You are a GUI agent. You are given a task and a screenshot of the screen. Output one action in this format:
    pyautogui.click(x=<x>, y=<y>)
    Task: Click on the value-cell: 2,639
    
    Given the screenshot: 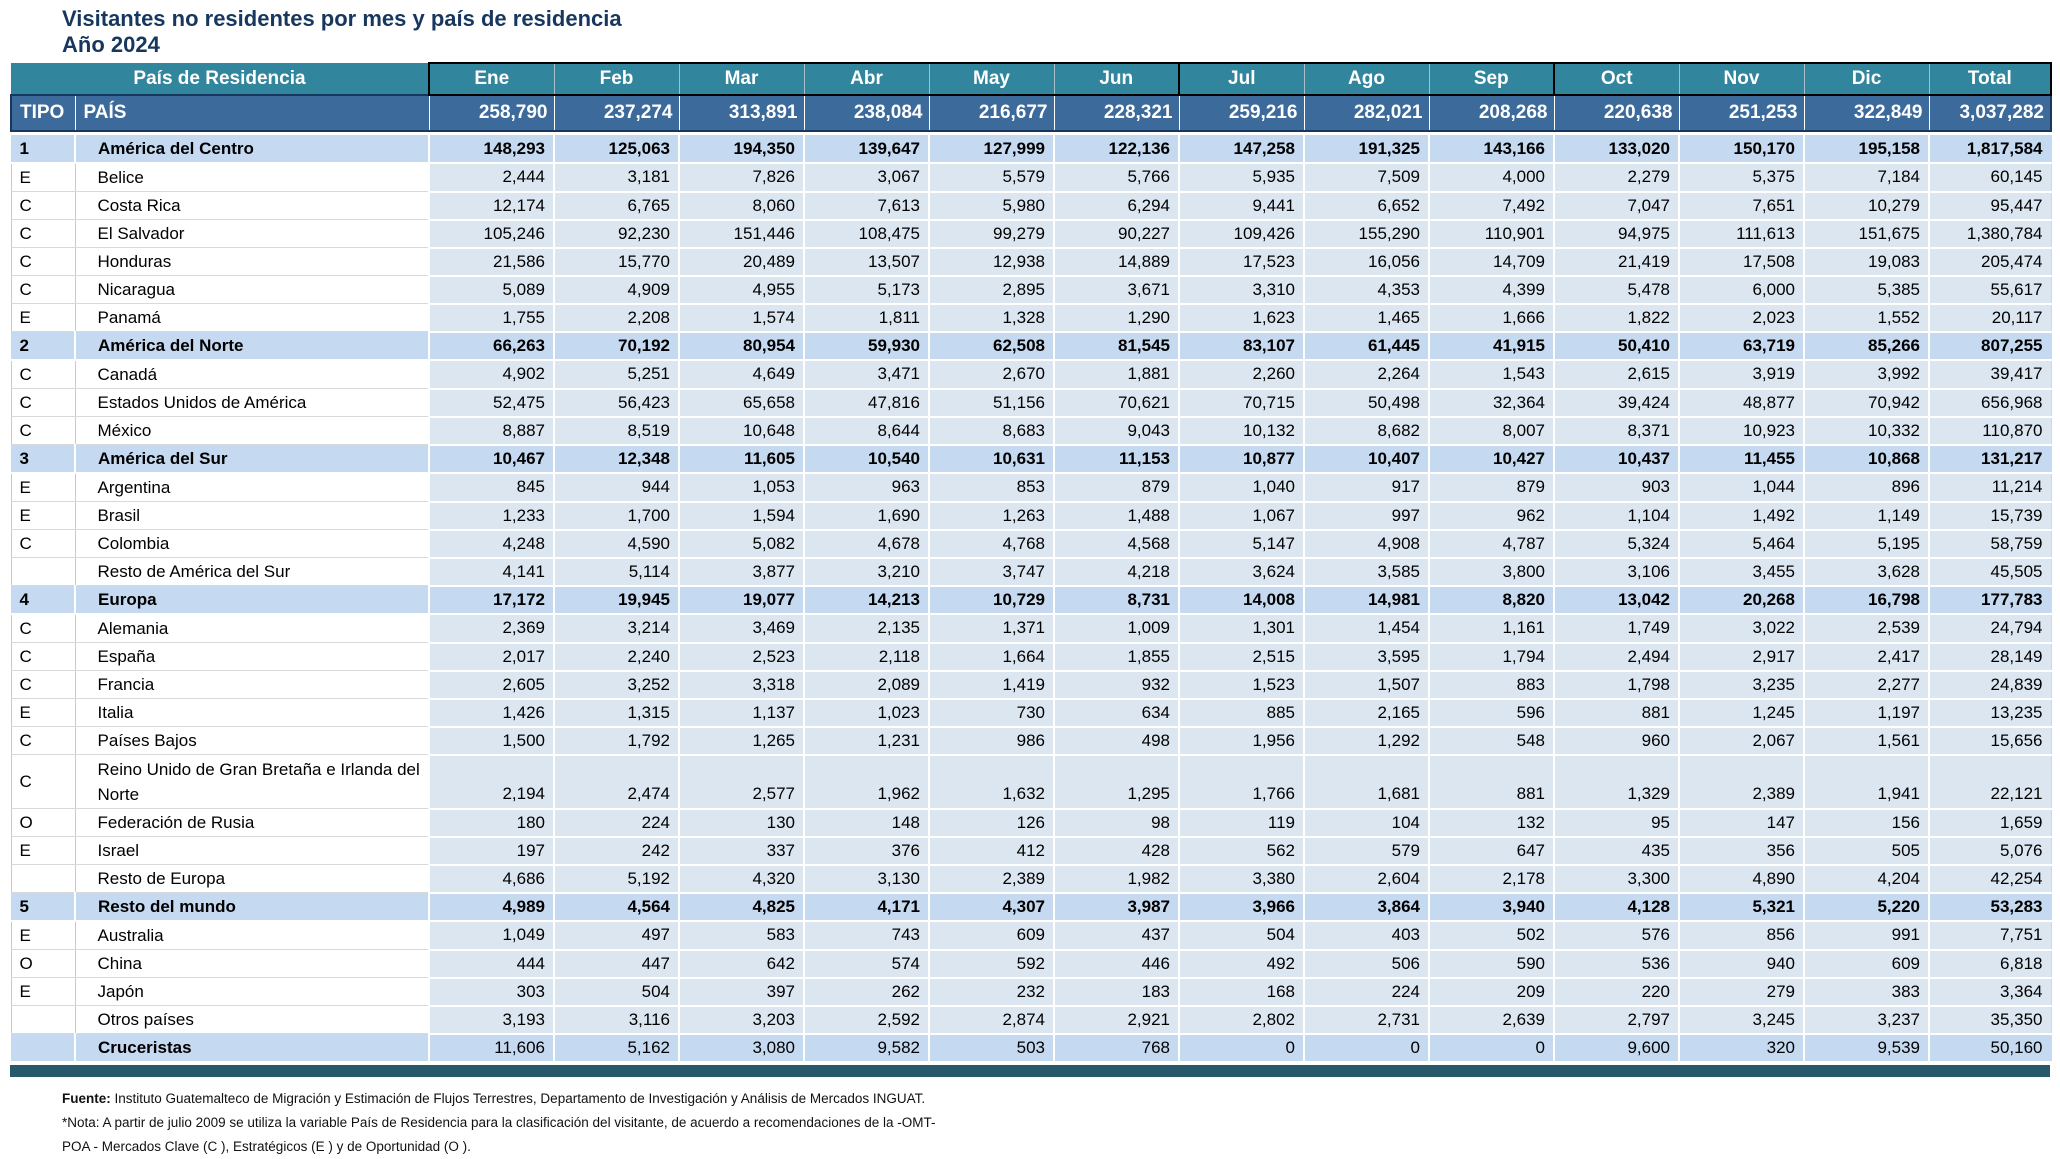 What is the action you would take?
    pyautogui.click(x=1491, y=1020)
    